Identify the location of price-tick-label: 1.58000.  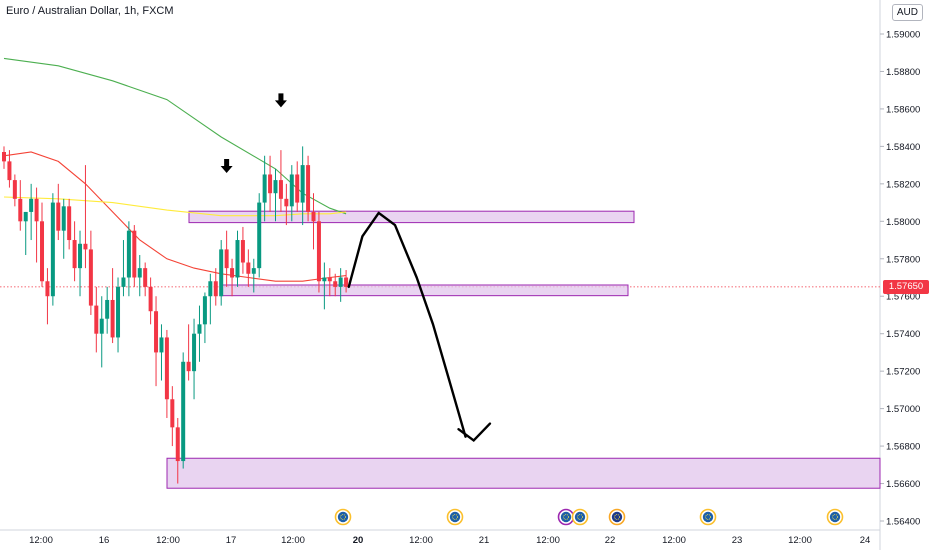
(903, 222).